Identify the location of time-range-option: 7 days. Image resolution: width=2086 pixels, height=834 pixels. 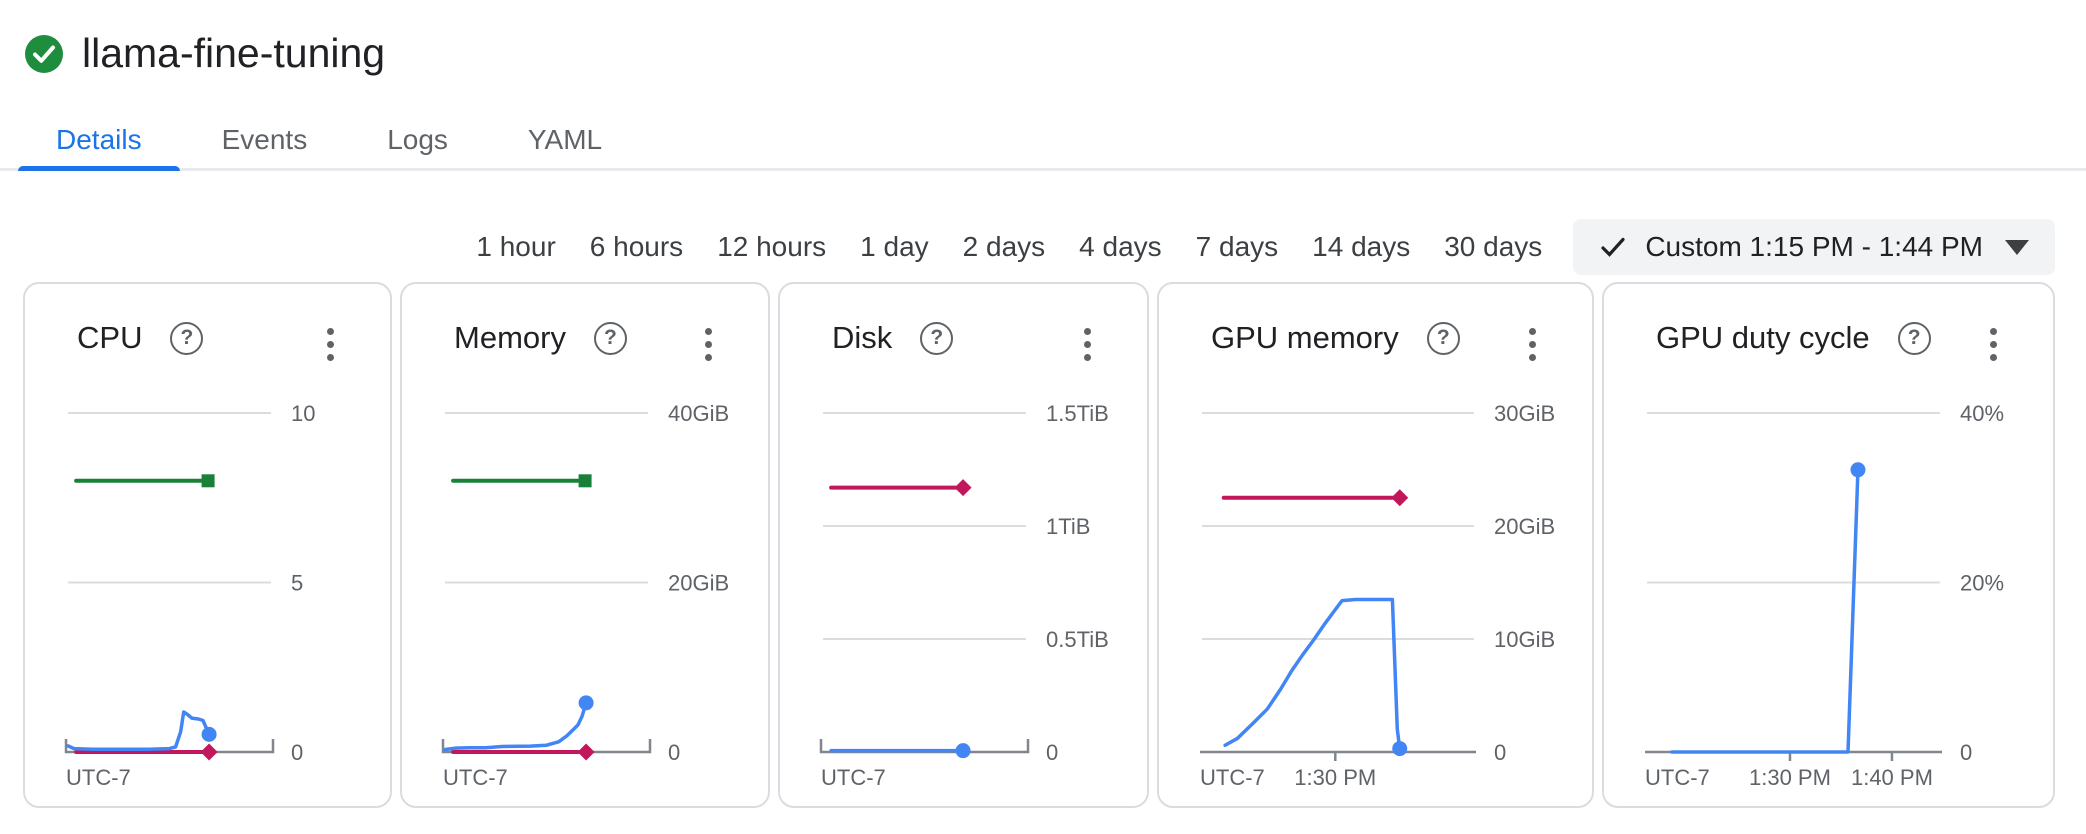
(1237, 247).